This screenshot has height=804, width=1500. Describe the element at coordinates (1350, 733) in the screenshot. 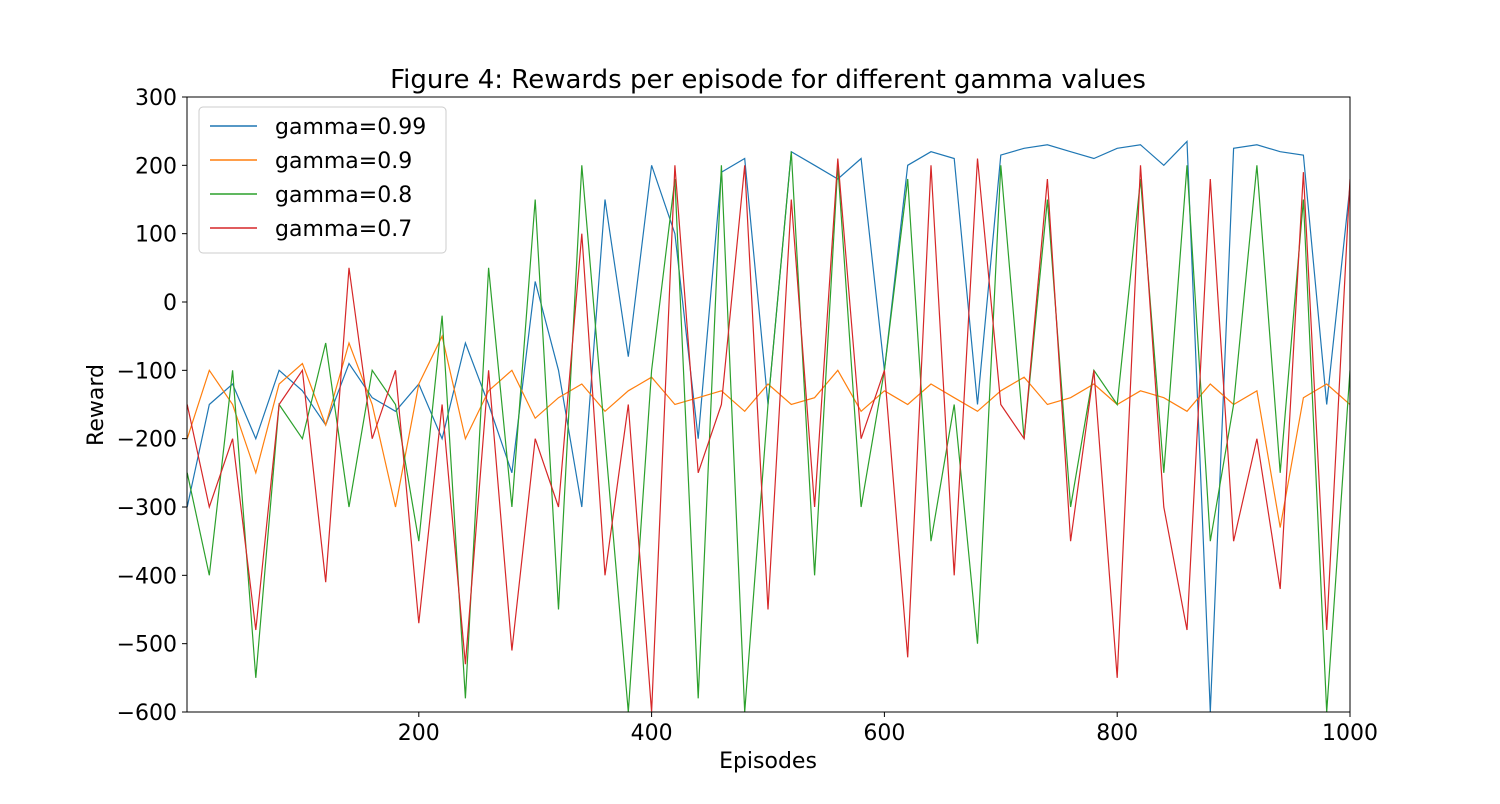

I see `x-tick-label: 1000` at that location.